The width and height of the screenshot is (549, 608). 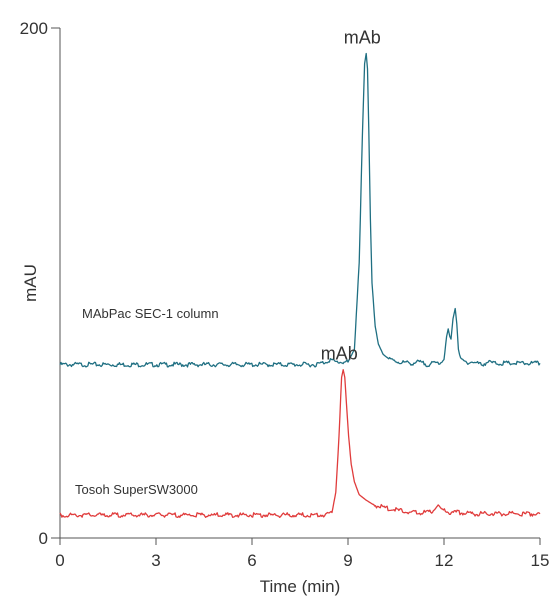 I want to click on y-ticks: 0 200, so click(x=40, y=283).